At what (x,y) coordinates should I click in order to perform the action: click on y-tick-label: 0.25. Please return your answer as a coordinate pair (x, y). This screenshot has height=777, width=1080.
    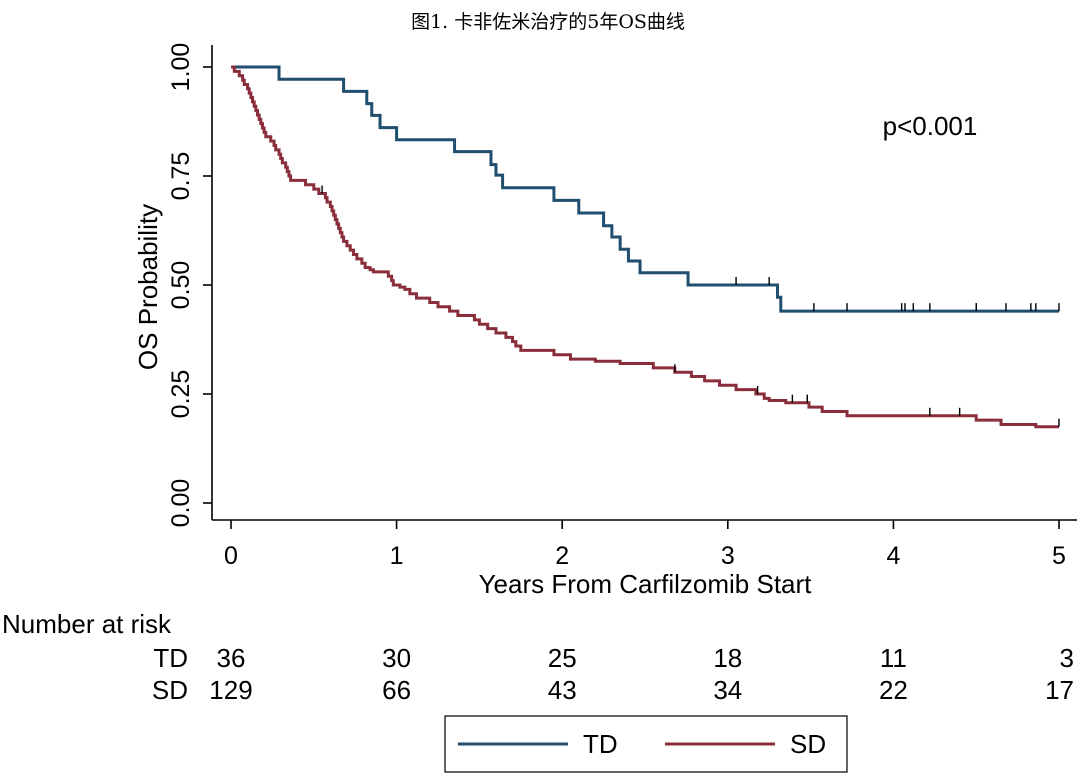
    Looking at the image, I should click on (181, 394).